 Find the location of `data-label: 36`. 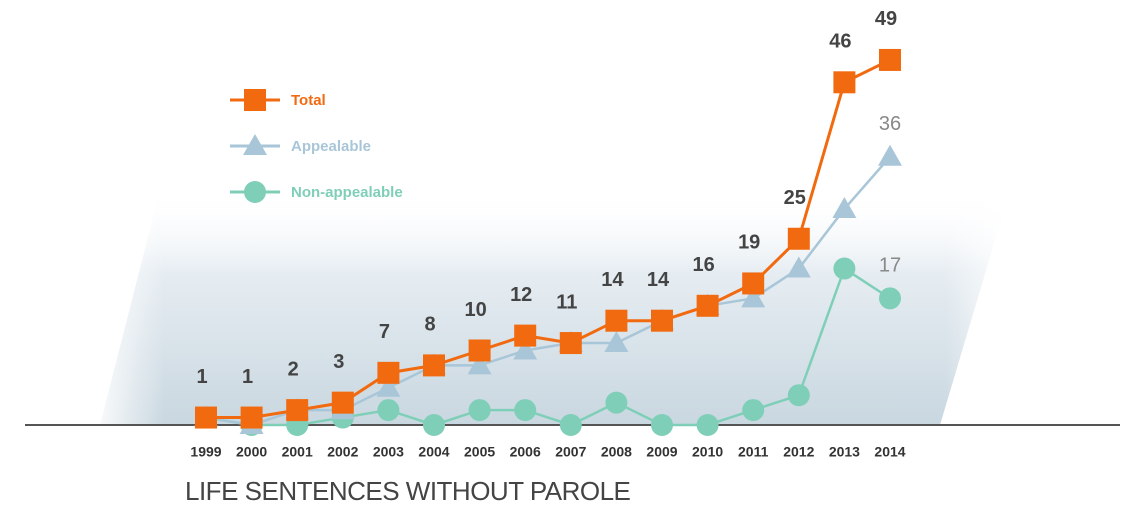

data-label: 36 is located at coordinates (890, 124).